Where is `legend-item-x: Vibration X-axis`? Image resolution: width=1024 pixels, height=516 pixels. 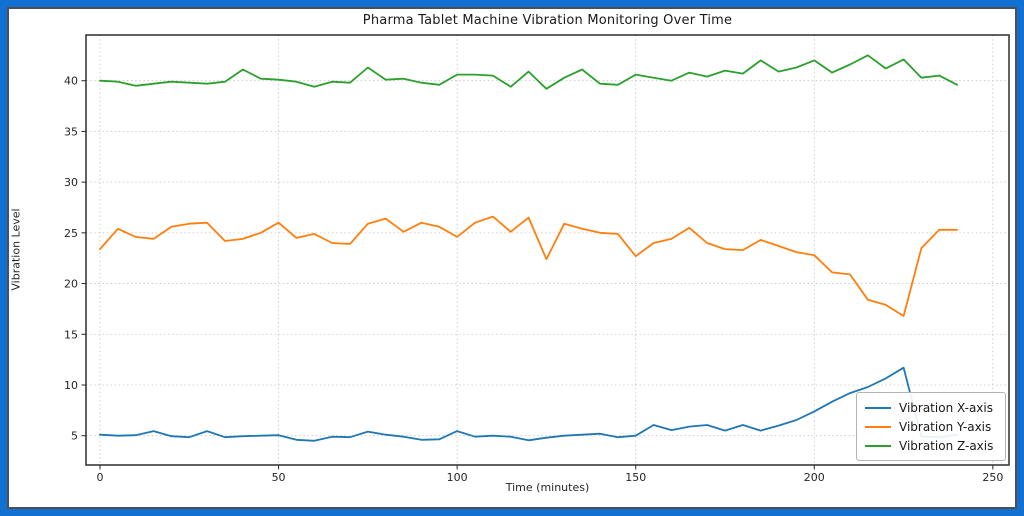
legend-item-x: Vibration X-axis is located at coordinates (930, 407).